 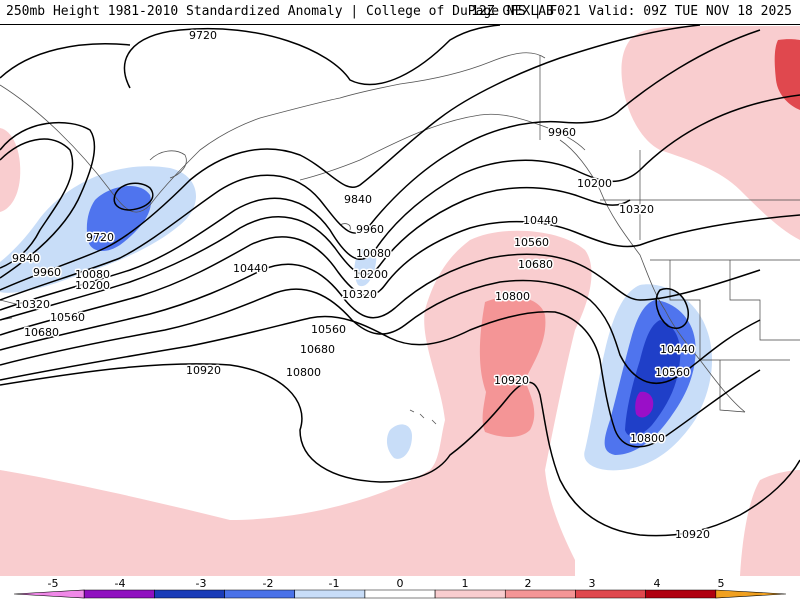 What do you see at coordinates (592, 583) in the screenshot?
I see `colorbar-tick: 3` at bounding box center [592, 583].